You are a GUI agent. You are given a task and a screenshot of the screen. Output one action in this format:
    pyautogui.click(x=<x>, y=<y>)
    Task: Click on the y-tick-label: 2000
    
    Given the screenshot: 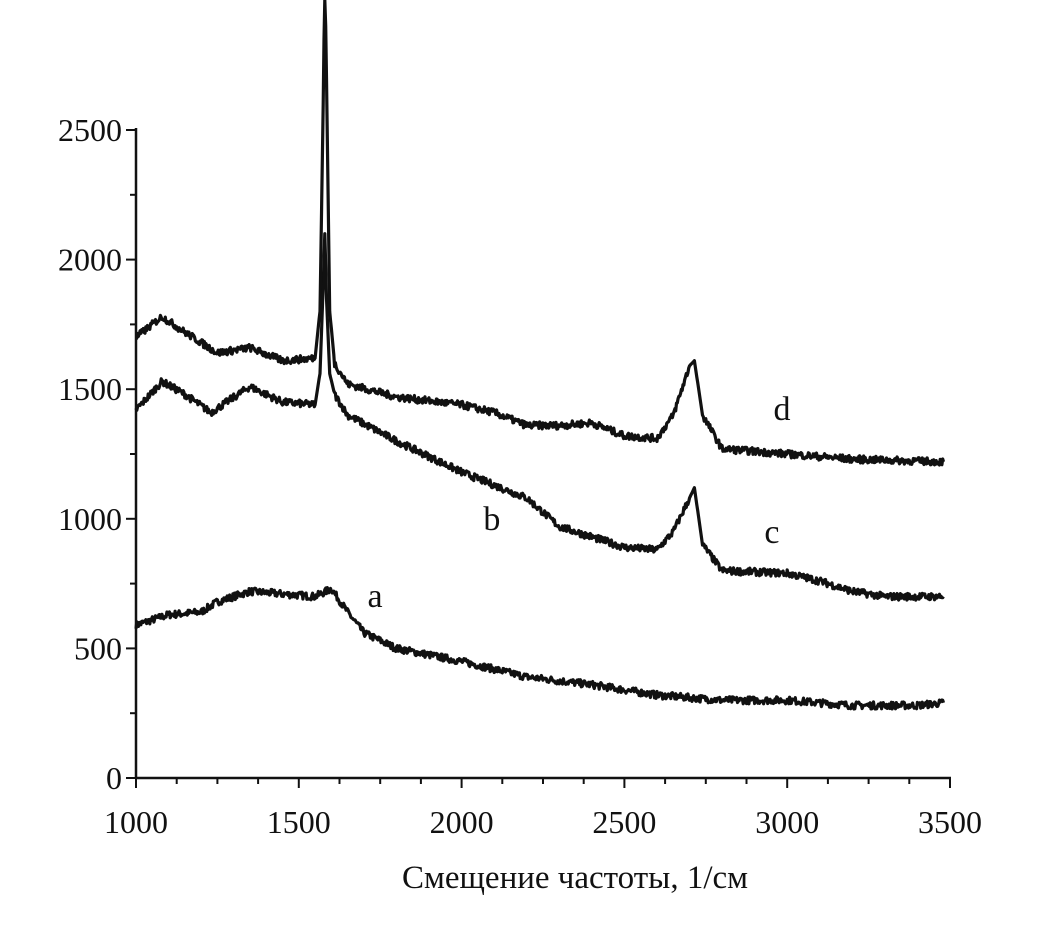 What is the action you would take?
    pyautogui.click(x=90, y=260)
    